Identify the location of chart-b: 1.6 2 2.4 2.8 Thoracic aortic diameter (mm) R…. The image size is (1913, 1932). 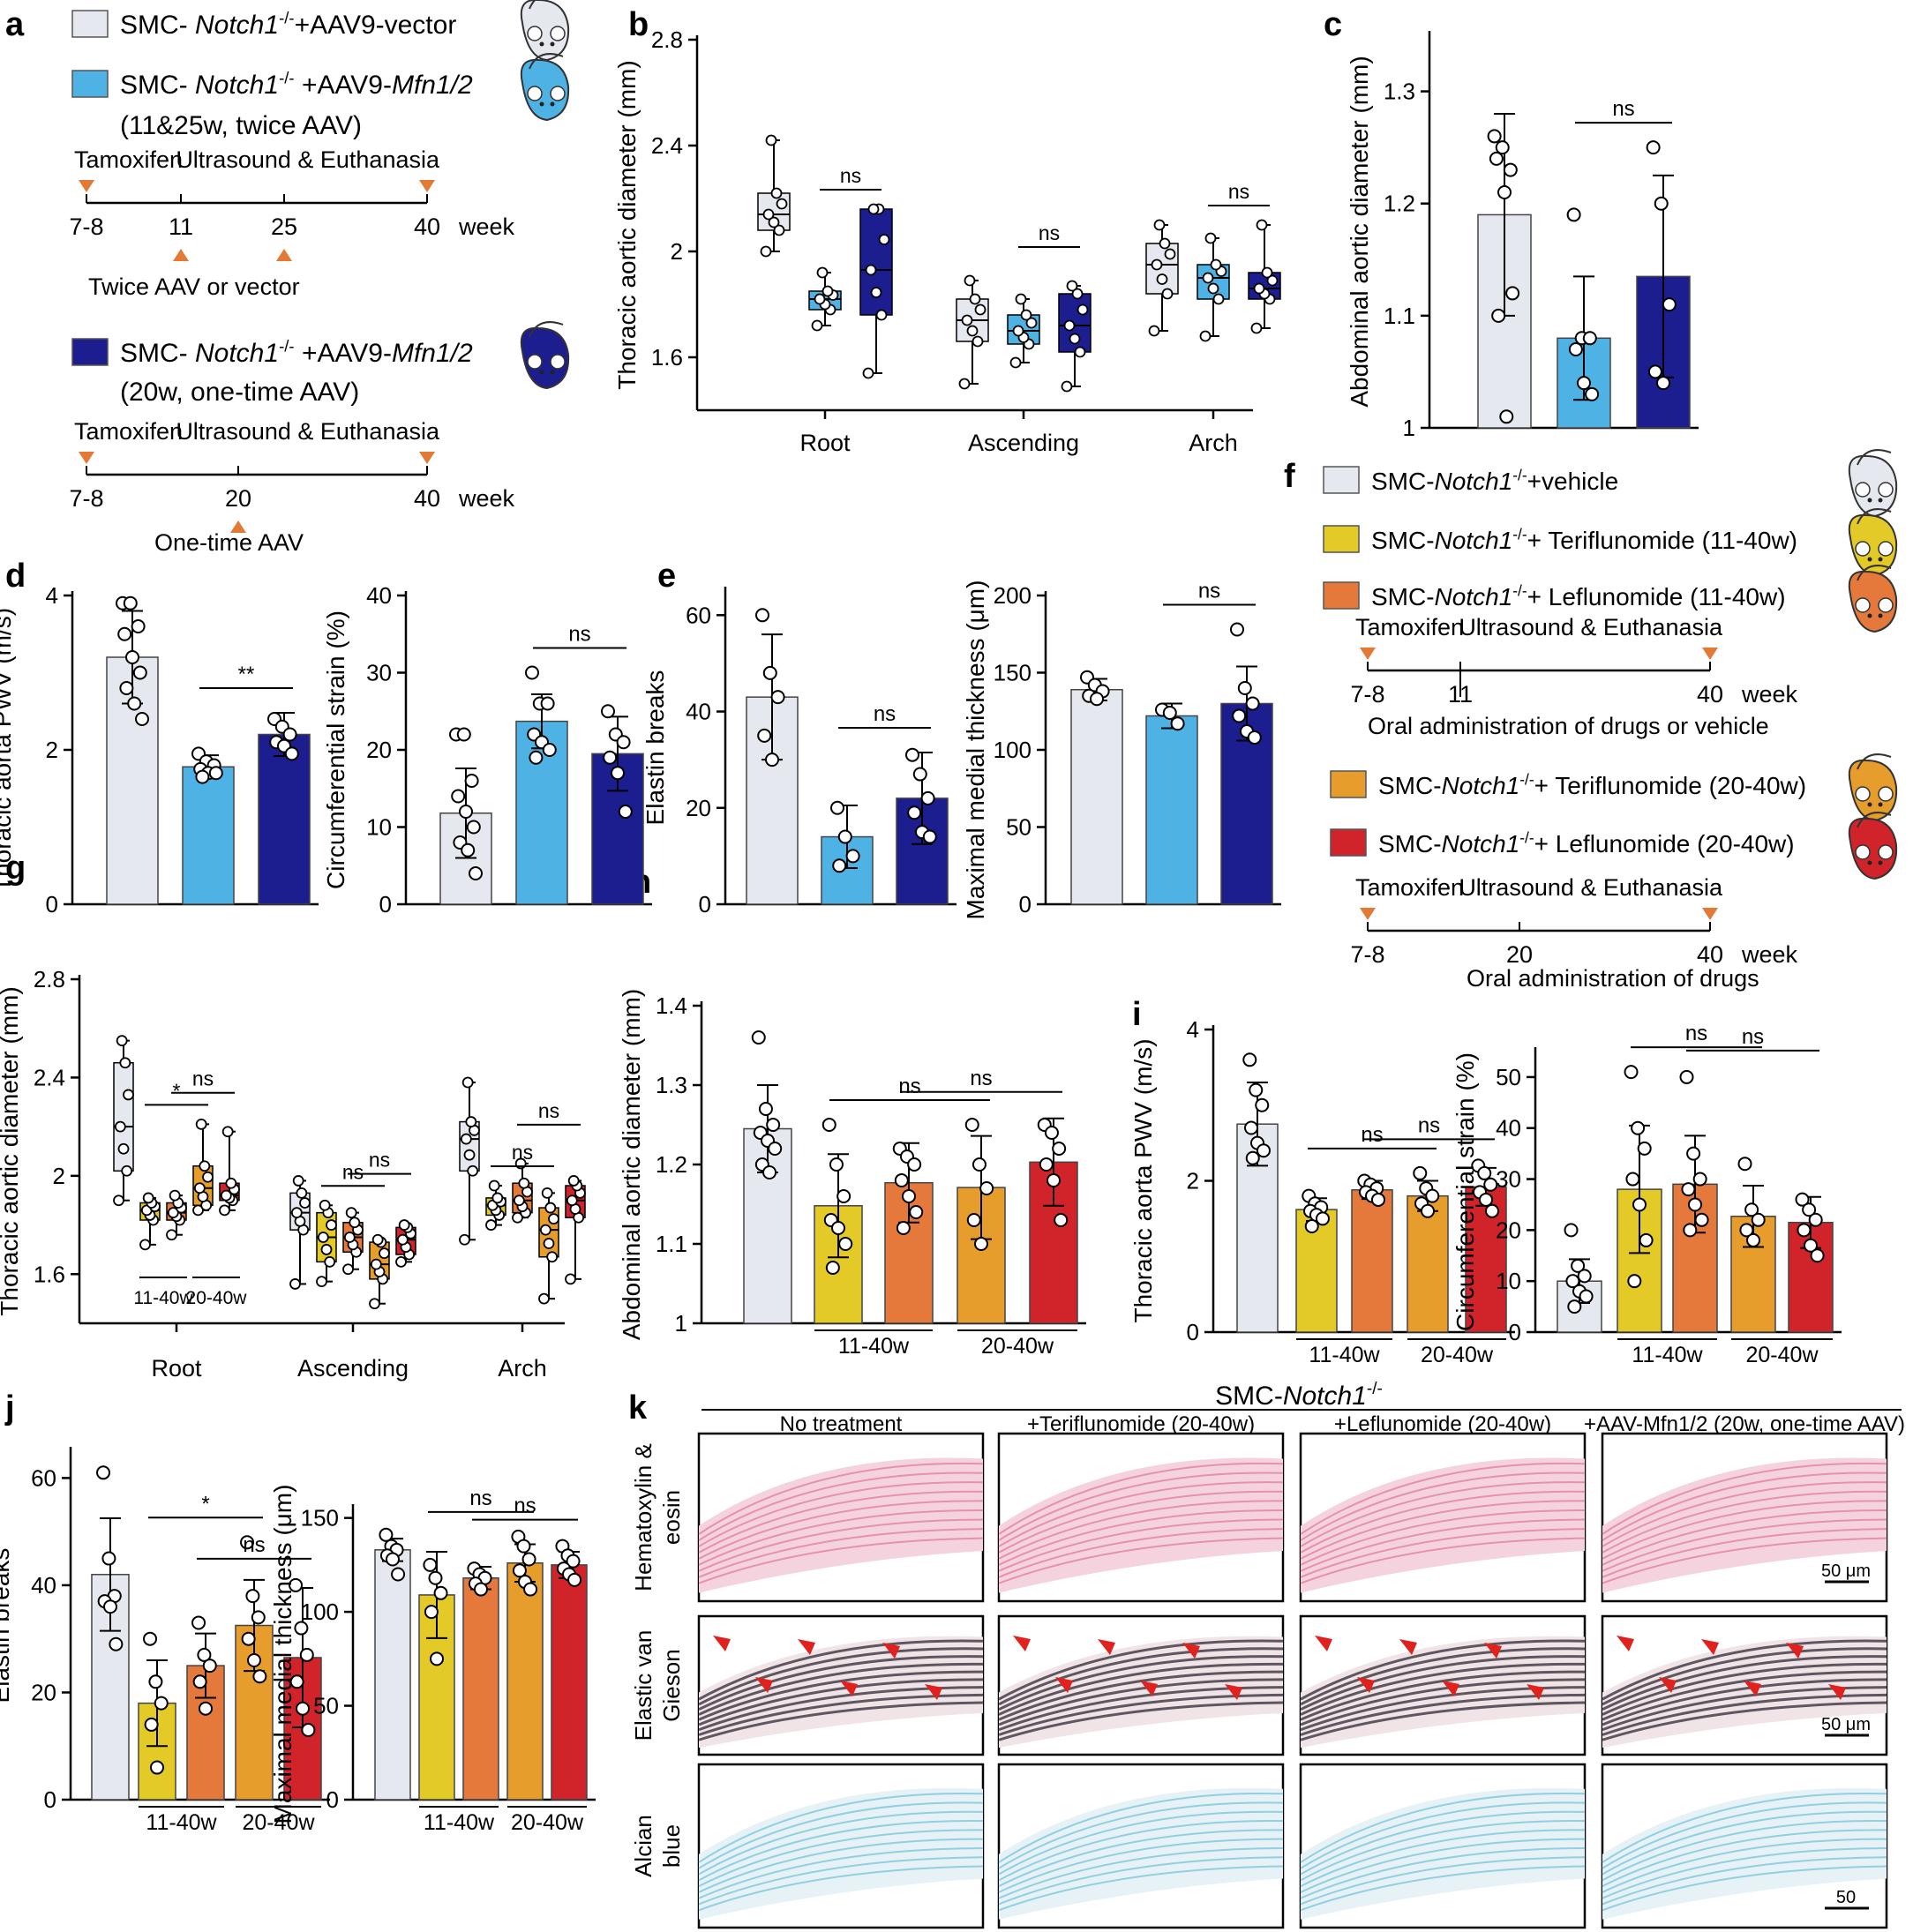
(947, 241).